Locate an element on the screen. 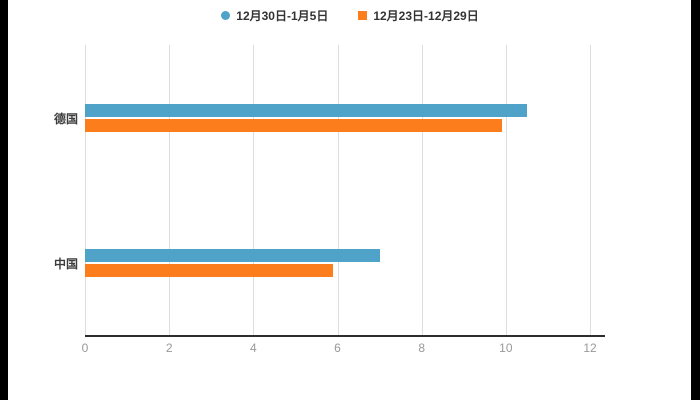  legend-item: 12月30日-1月5日 is located at coordinates (274, 15).